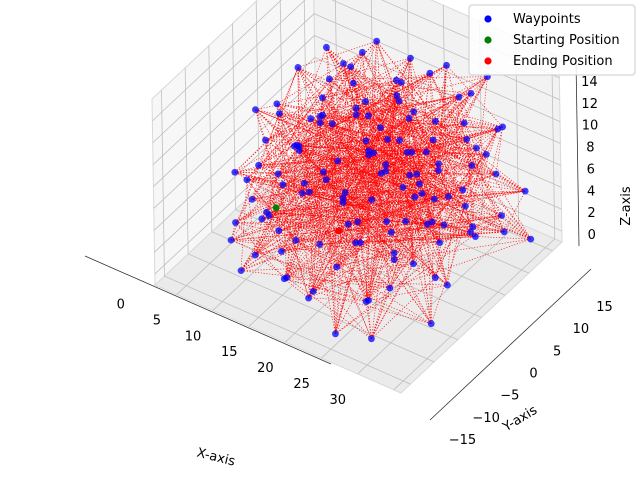  Describe the element at coordinates (581, 329) in the screenshot. I see `y-tick-label: 10` at that location.